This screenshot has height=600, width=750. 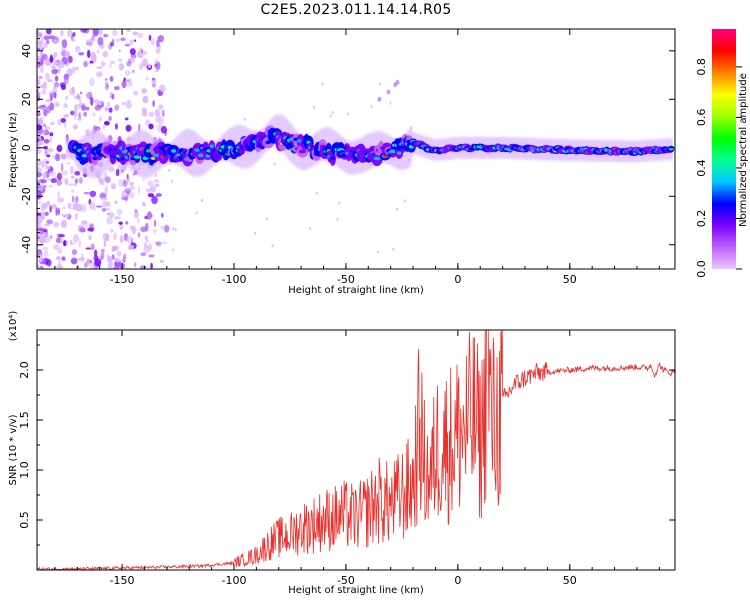 I want to click on page-title: C2E5.2023.011.14.14.R05, so click(x=356, y=10).